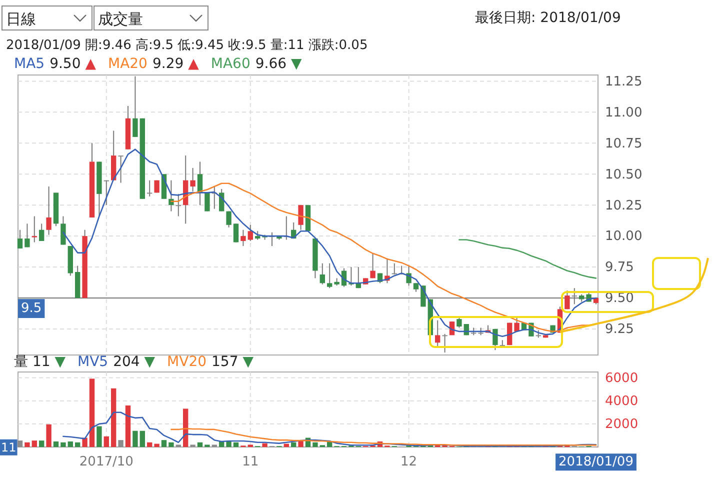  Describe the element at coordinates (621, 424) in the screenshot. I see `y-tick-label: 2000` at that location.